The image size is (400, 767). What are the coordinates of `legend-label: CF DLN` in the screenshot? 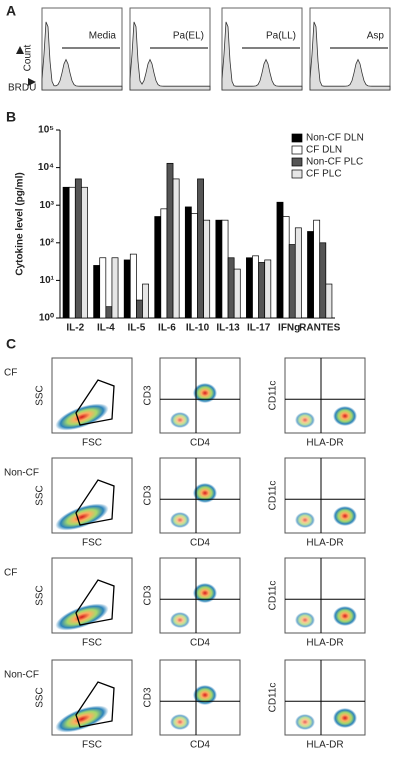 It's located at (324, 150).